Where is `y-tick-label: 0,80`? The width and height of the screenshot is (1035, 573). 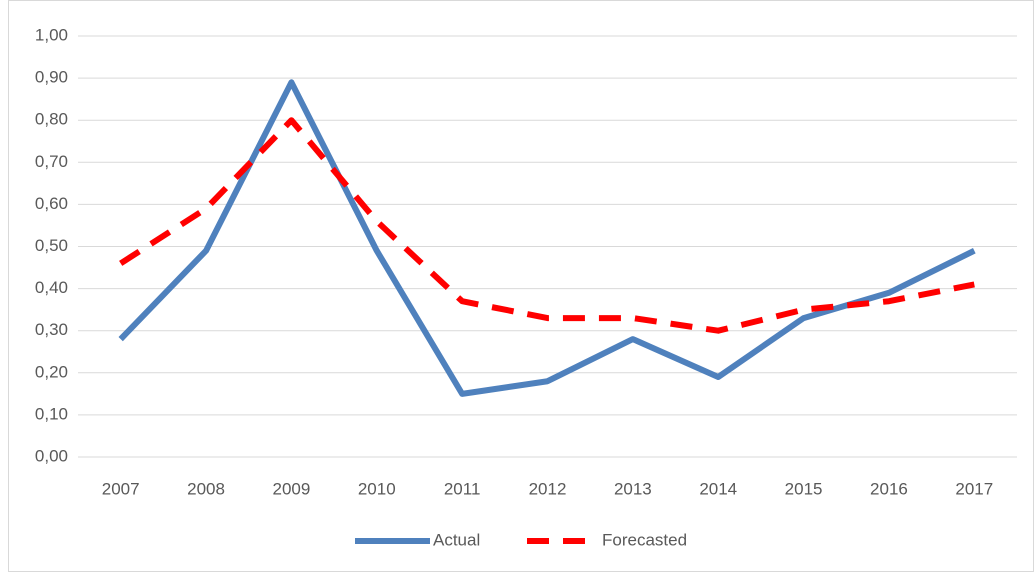
y-tick-label: 0,80 is located at coordinates (51, 119).